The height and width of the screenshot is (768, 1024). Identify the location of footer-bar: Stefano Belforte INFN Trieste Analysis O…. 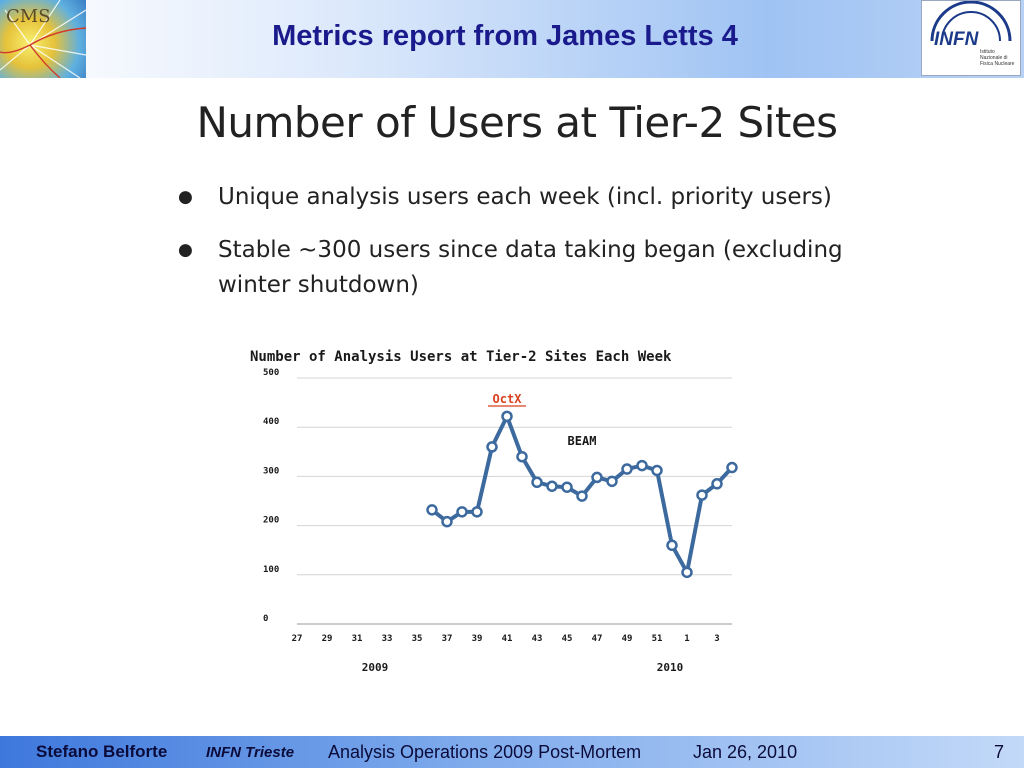
(512, 752).